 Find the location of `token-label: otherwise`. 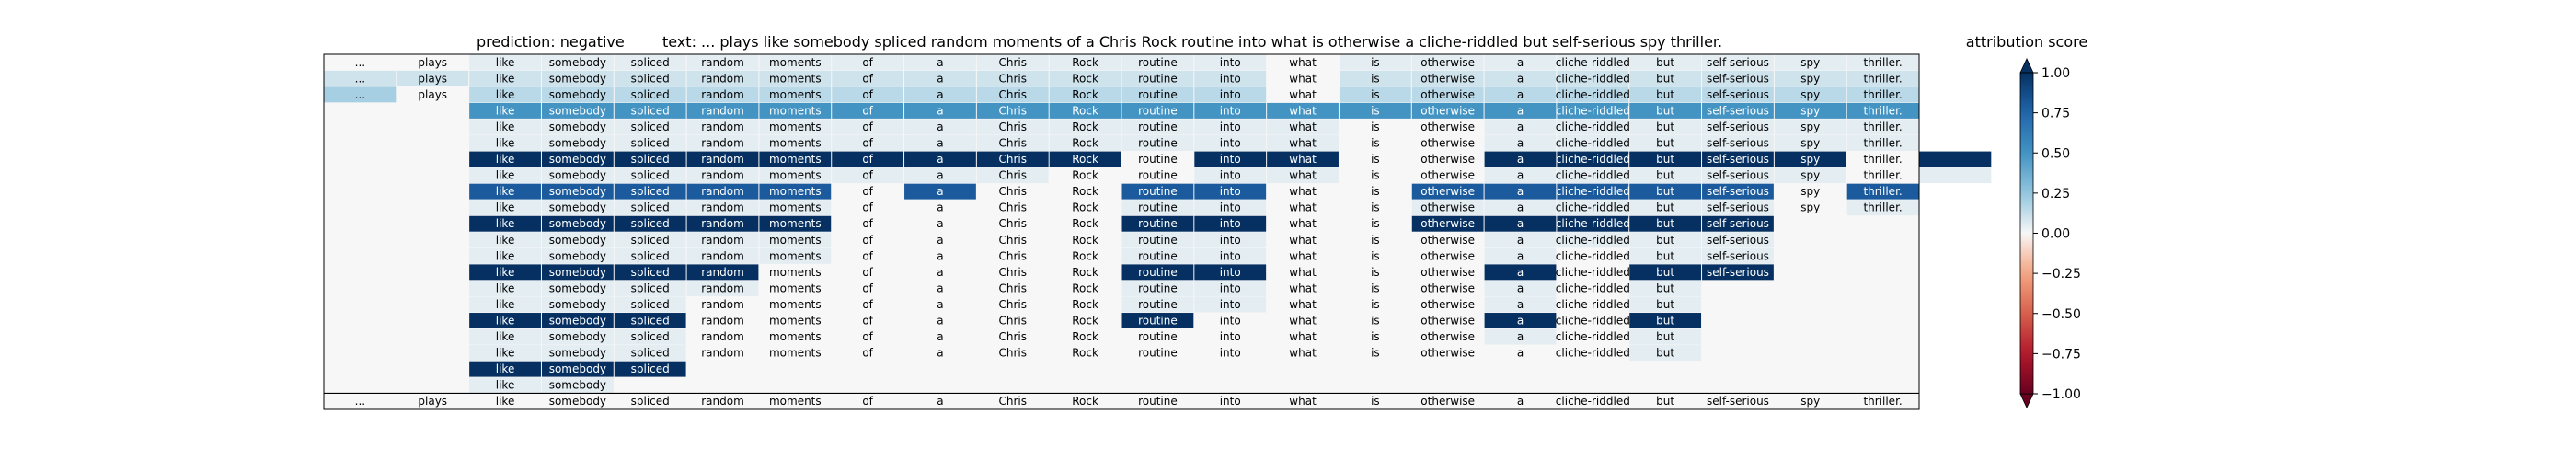

token-label: otherwise is located at coordinates (1447, 353).